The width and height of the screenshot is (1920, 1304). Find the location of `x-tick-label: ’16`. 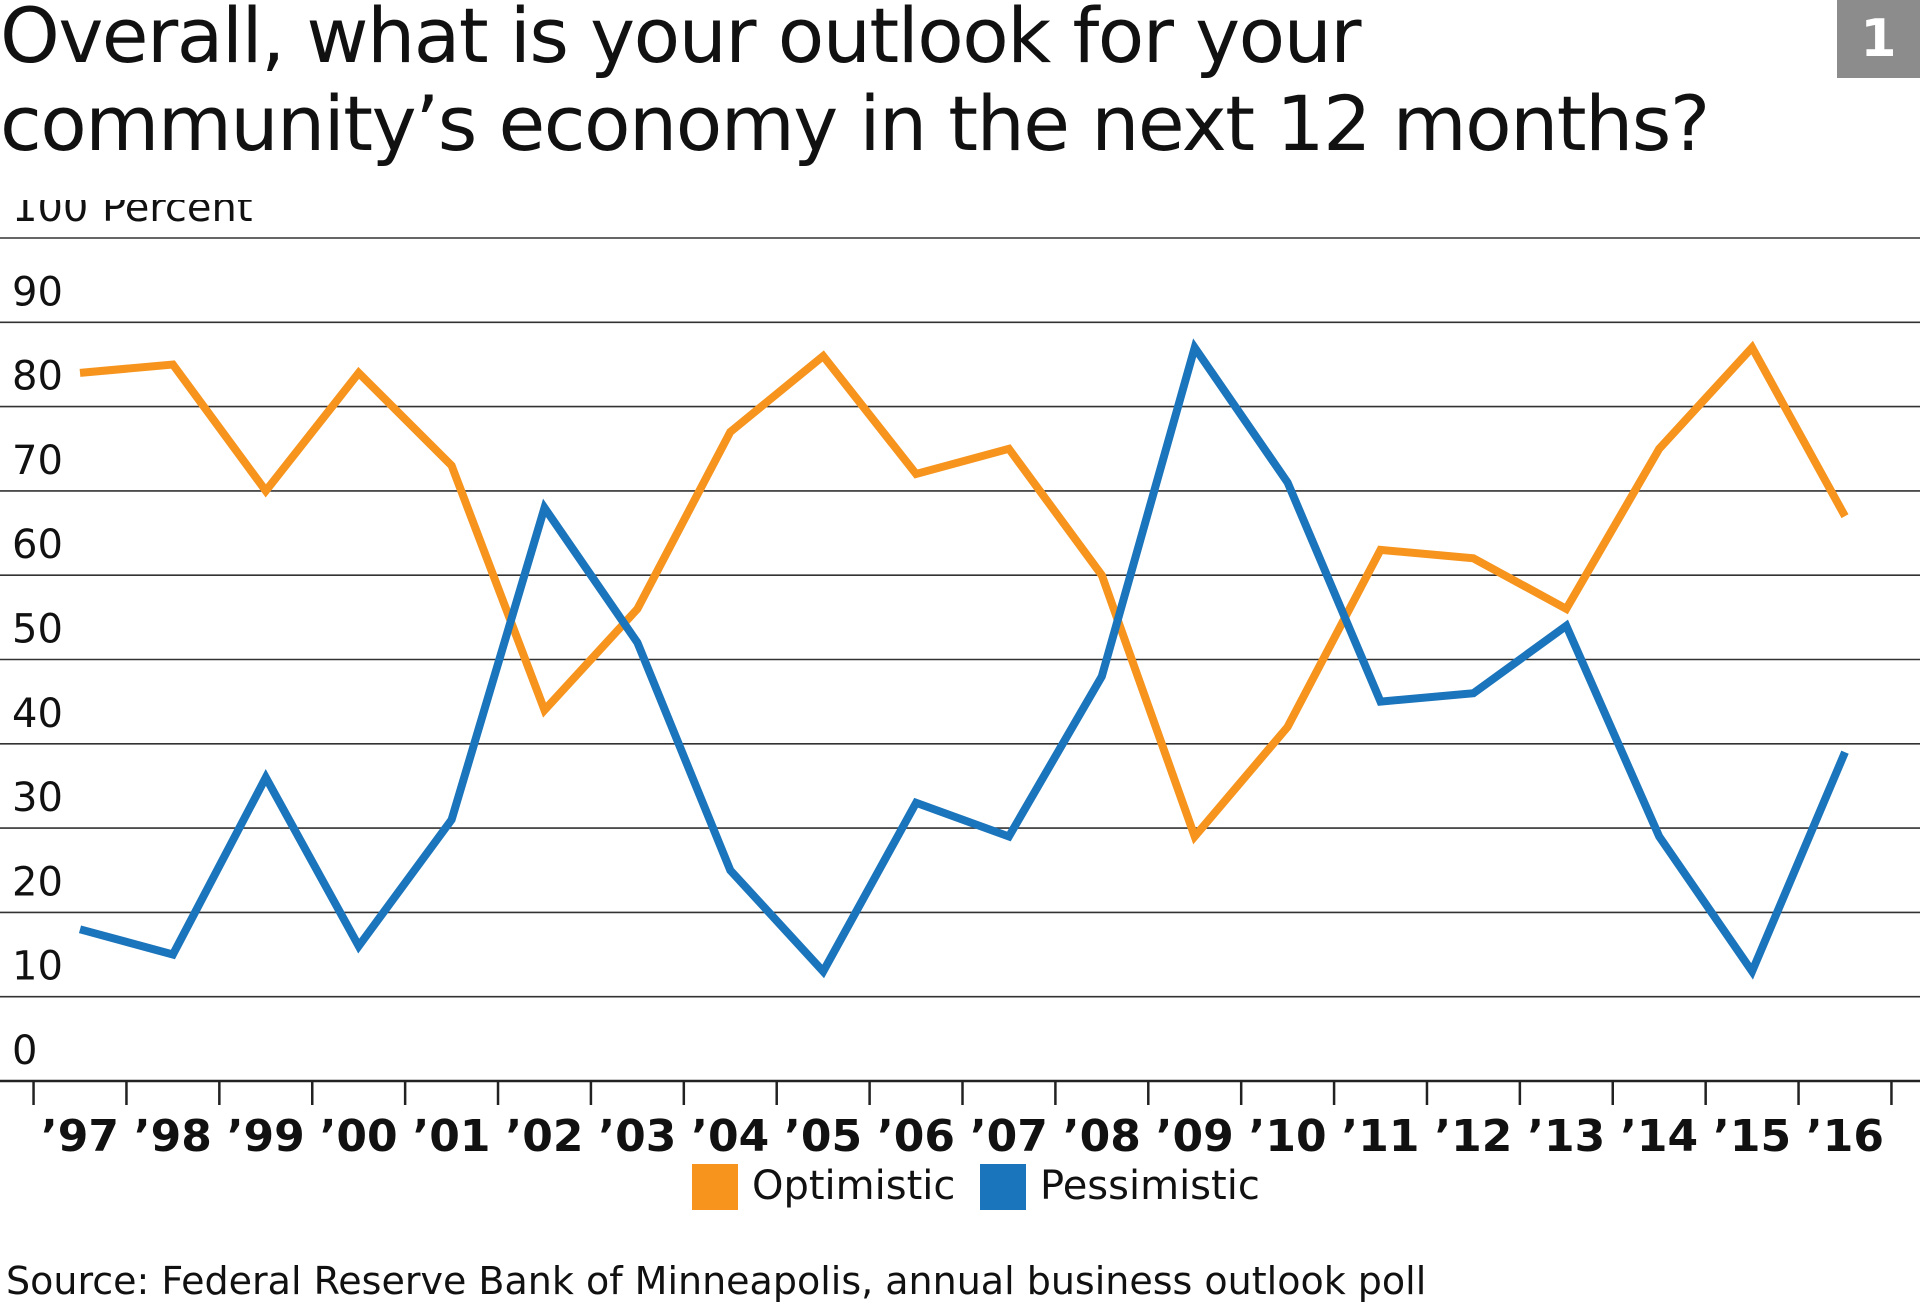

x-tick-label: ’16 is located at coordinates (1845, 1136).